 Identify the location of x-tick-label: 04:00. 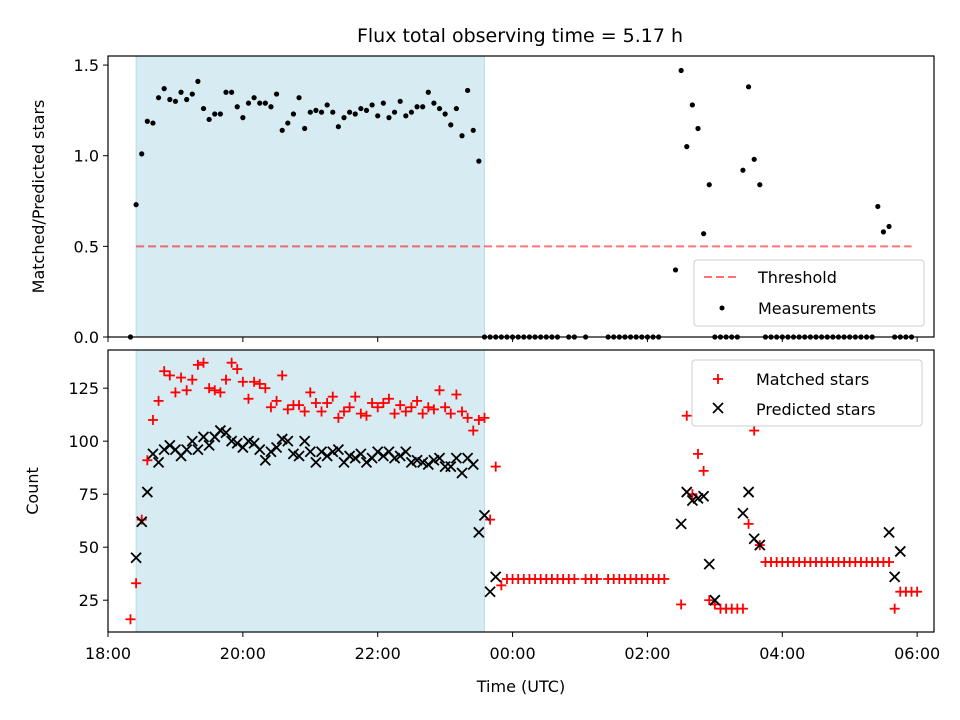
(782, 653).